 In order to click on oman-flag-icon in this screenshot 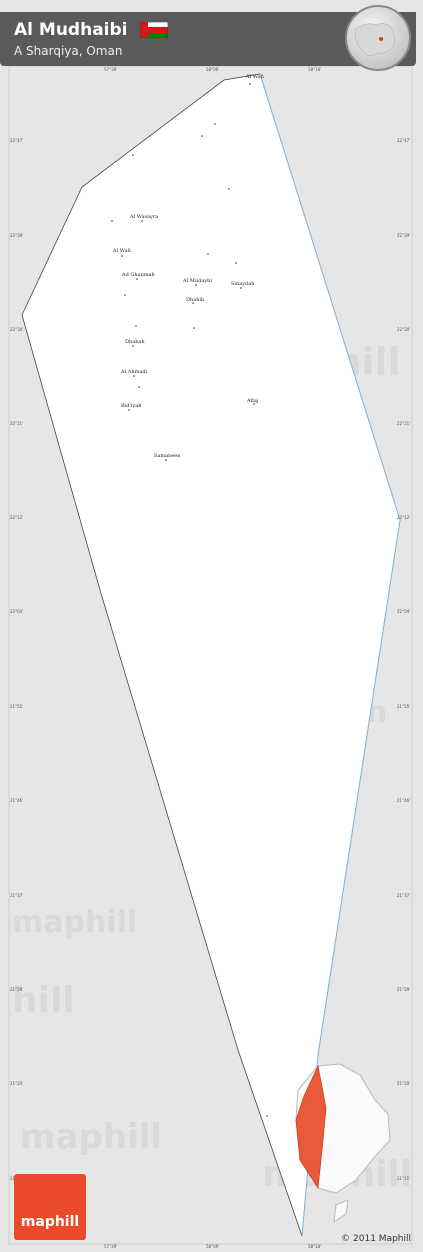, I will do `click(154, 30)`.